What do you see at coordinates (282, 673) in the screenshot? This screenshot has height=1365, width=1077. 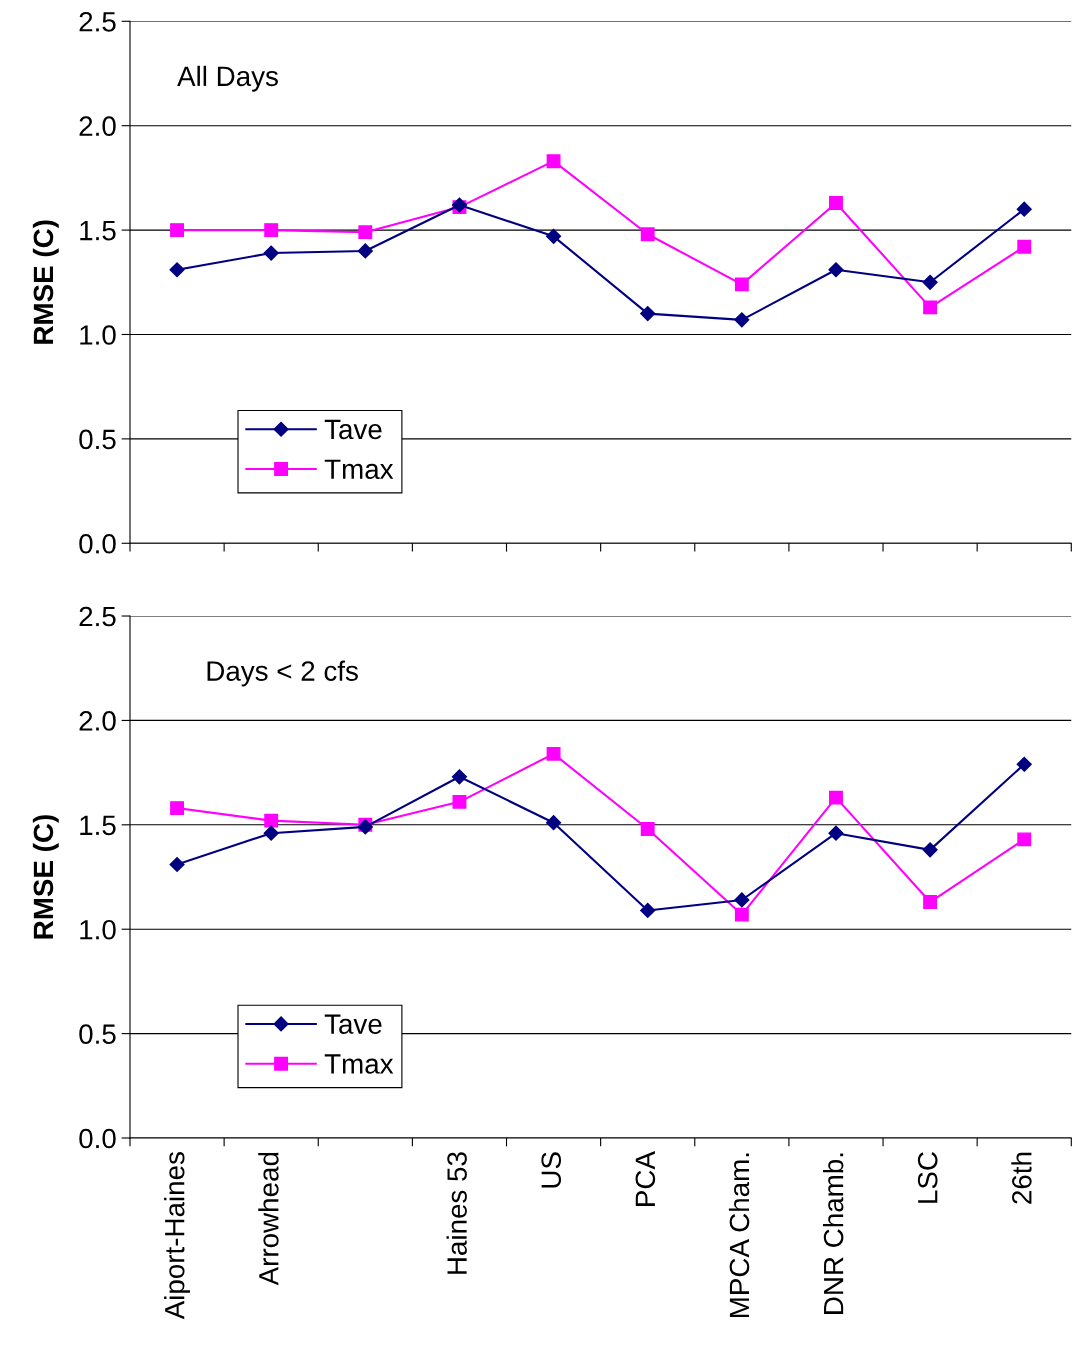 I see `annotation: Days < 2 cfs` at bounding box center [282, 673].